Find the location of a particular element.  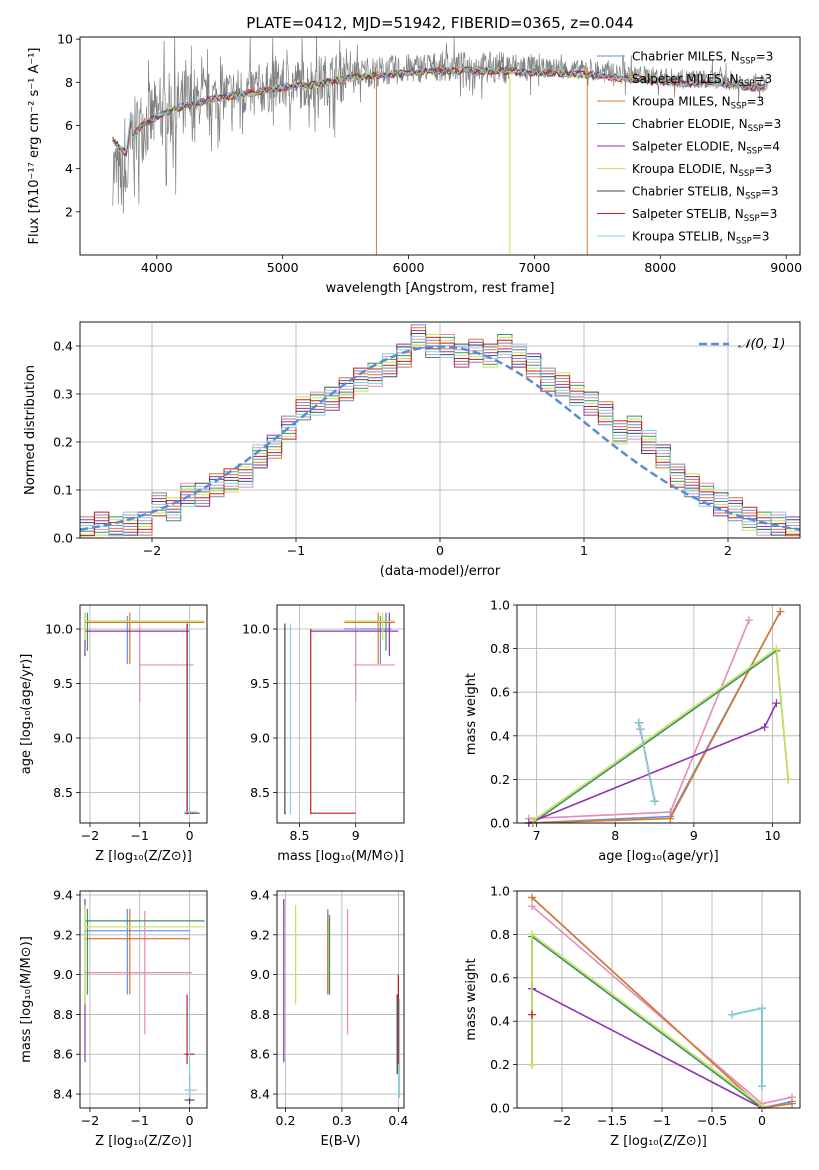

tick-label-x: 9 is located at coordinates (356, 835).